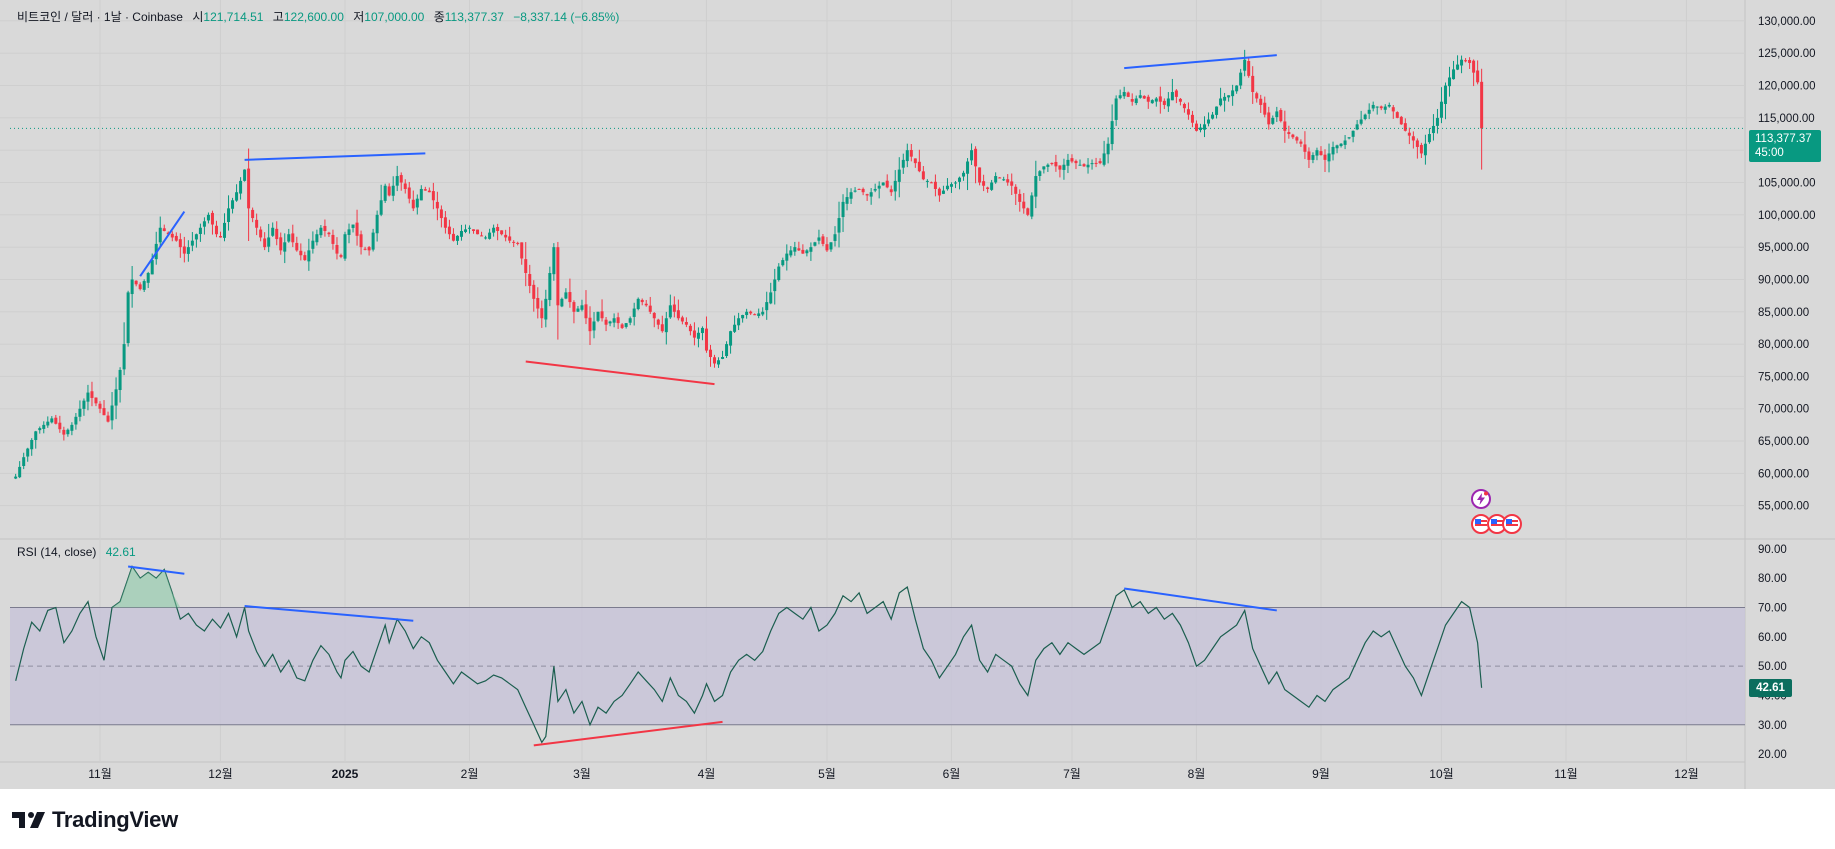 This screenshot has width=1835, height=849. What do you see at coordinates (1783, 313) in the screenshot?
I see `price-tick-label: 85,000.00` at bounding box center [1783, 313].